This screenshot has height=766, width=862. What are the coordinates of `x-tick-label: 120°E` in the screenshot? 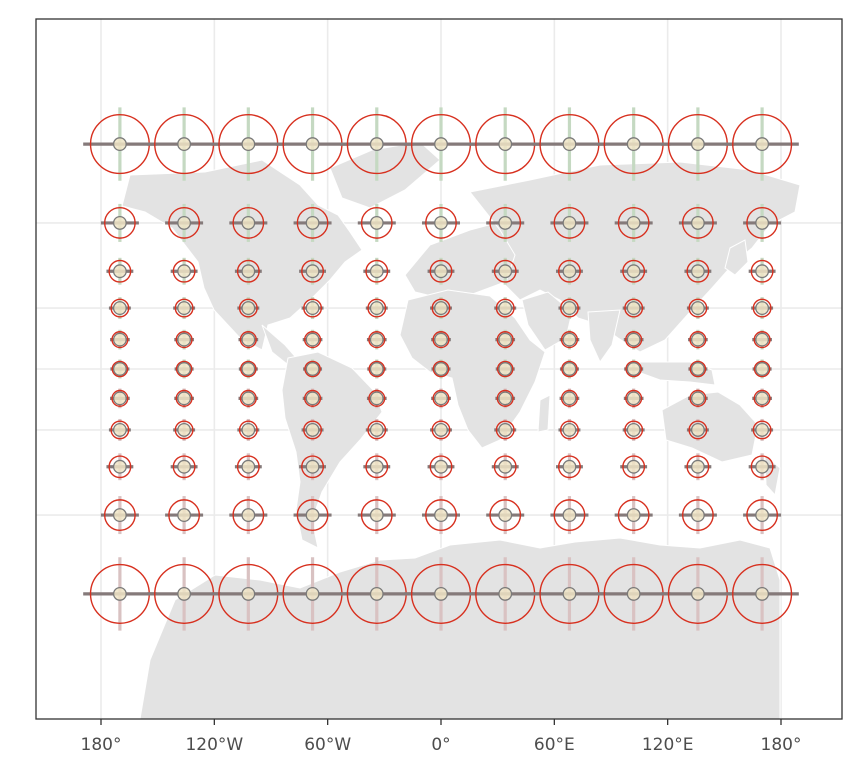 It's located at (668, 745).